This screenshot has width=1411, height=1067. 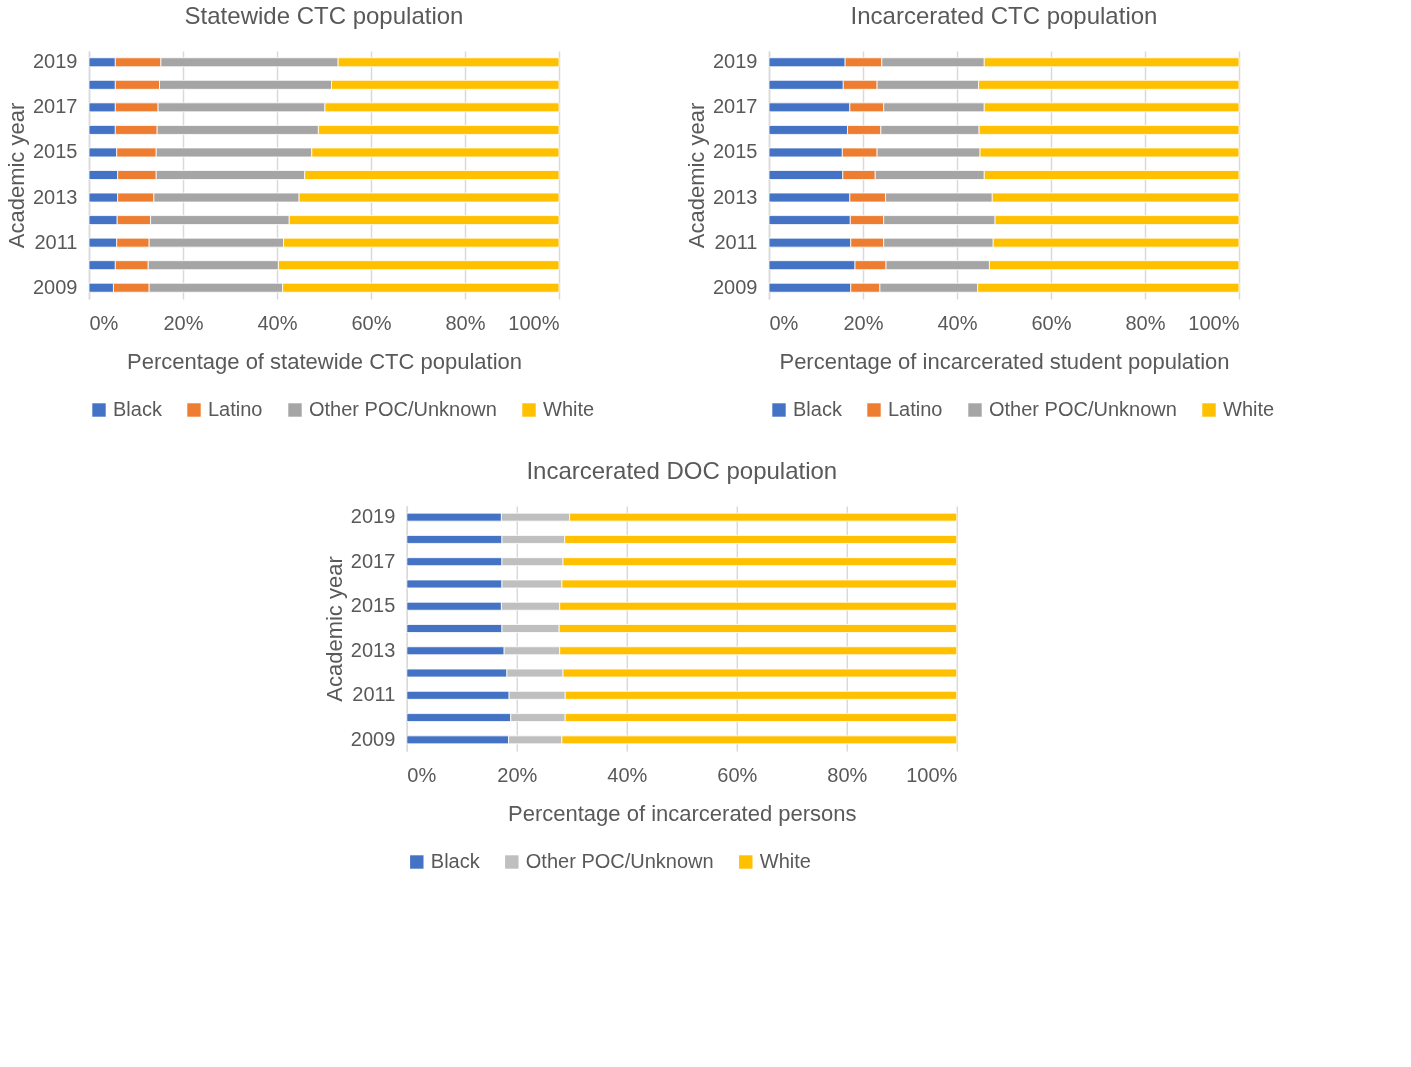 What do you see at coordinates (1004, 361) in the screenshot?
I see `x-axis-title: Percentage of incarcerated student population` at bounding box center [1004, 361].